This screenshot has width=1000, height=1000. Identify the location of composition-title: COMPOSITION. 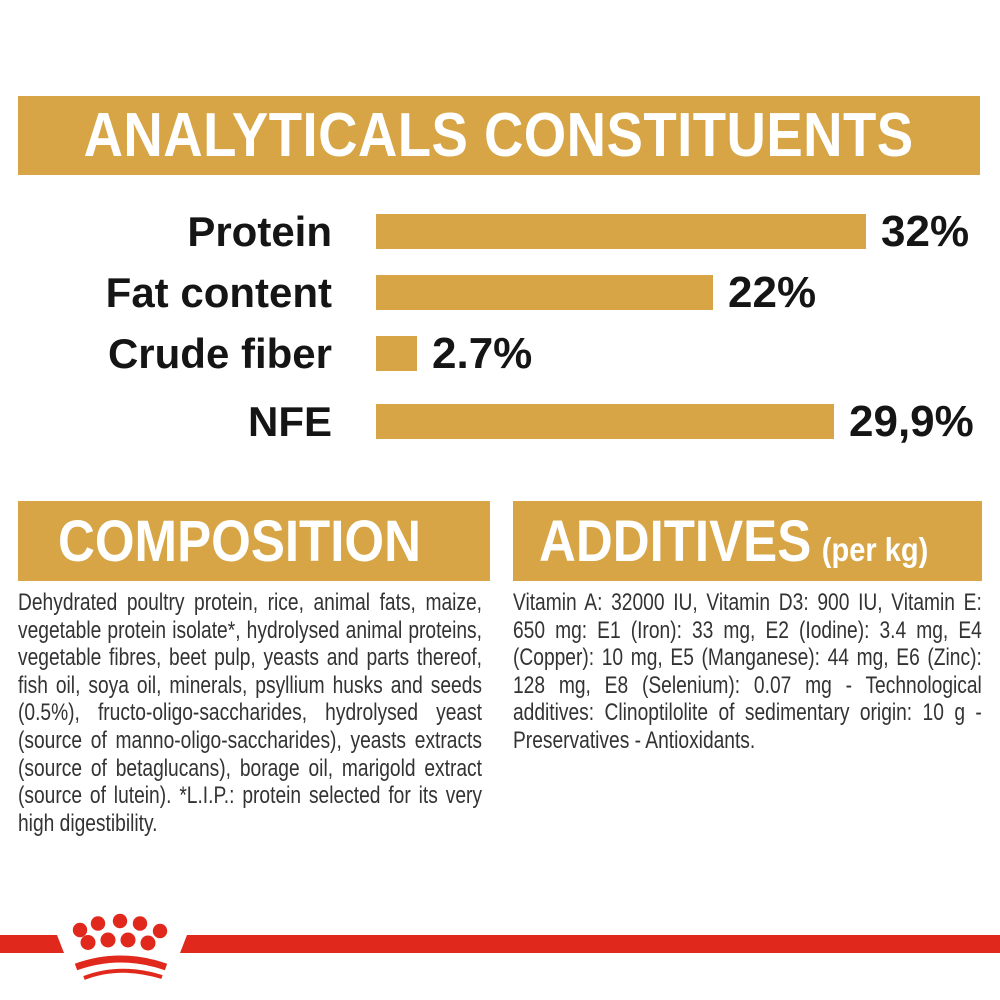
(239, 541).